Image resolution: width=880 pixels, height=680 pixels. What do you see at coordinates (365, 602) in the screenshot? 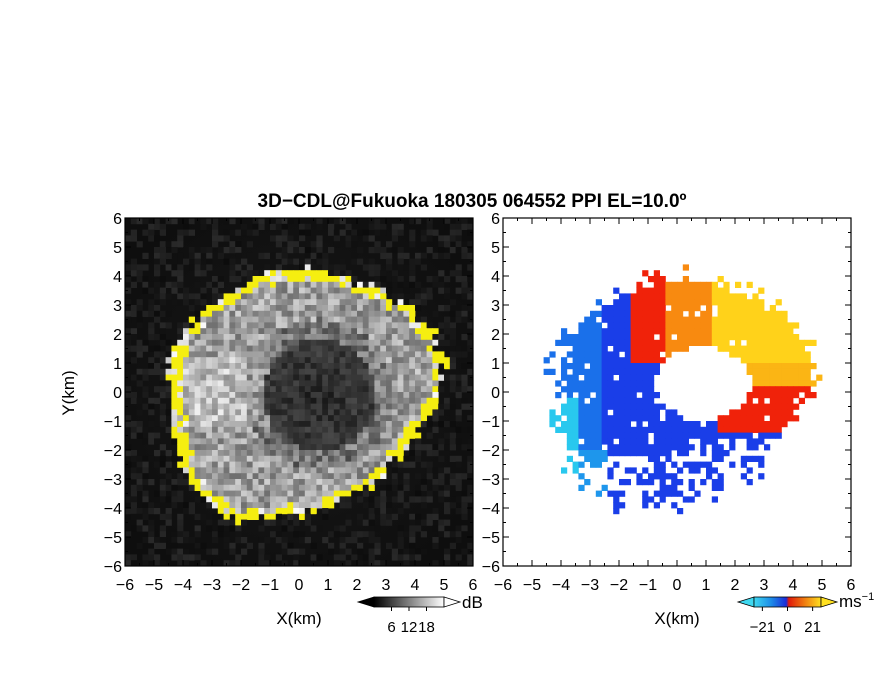
I see `snr-colorbar-left-arrow` at bounding box center [365, 602].